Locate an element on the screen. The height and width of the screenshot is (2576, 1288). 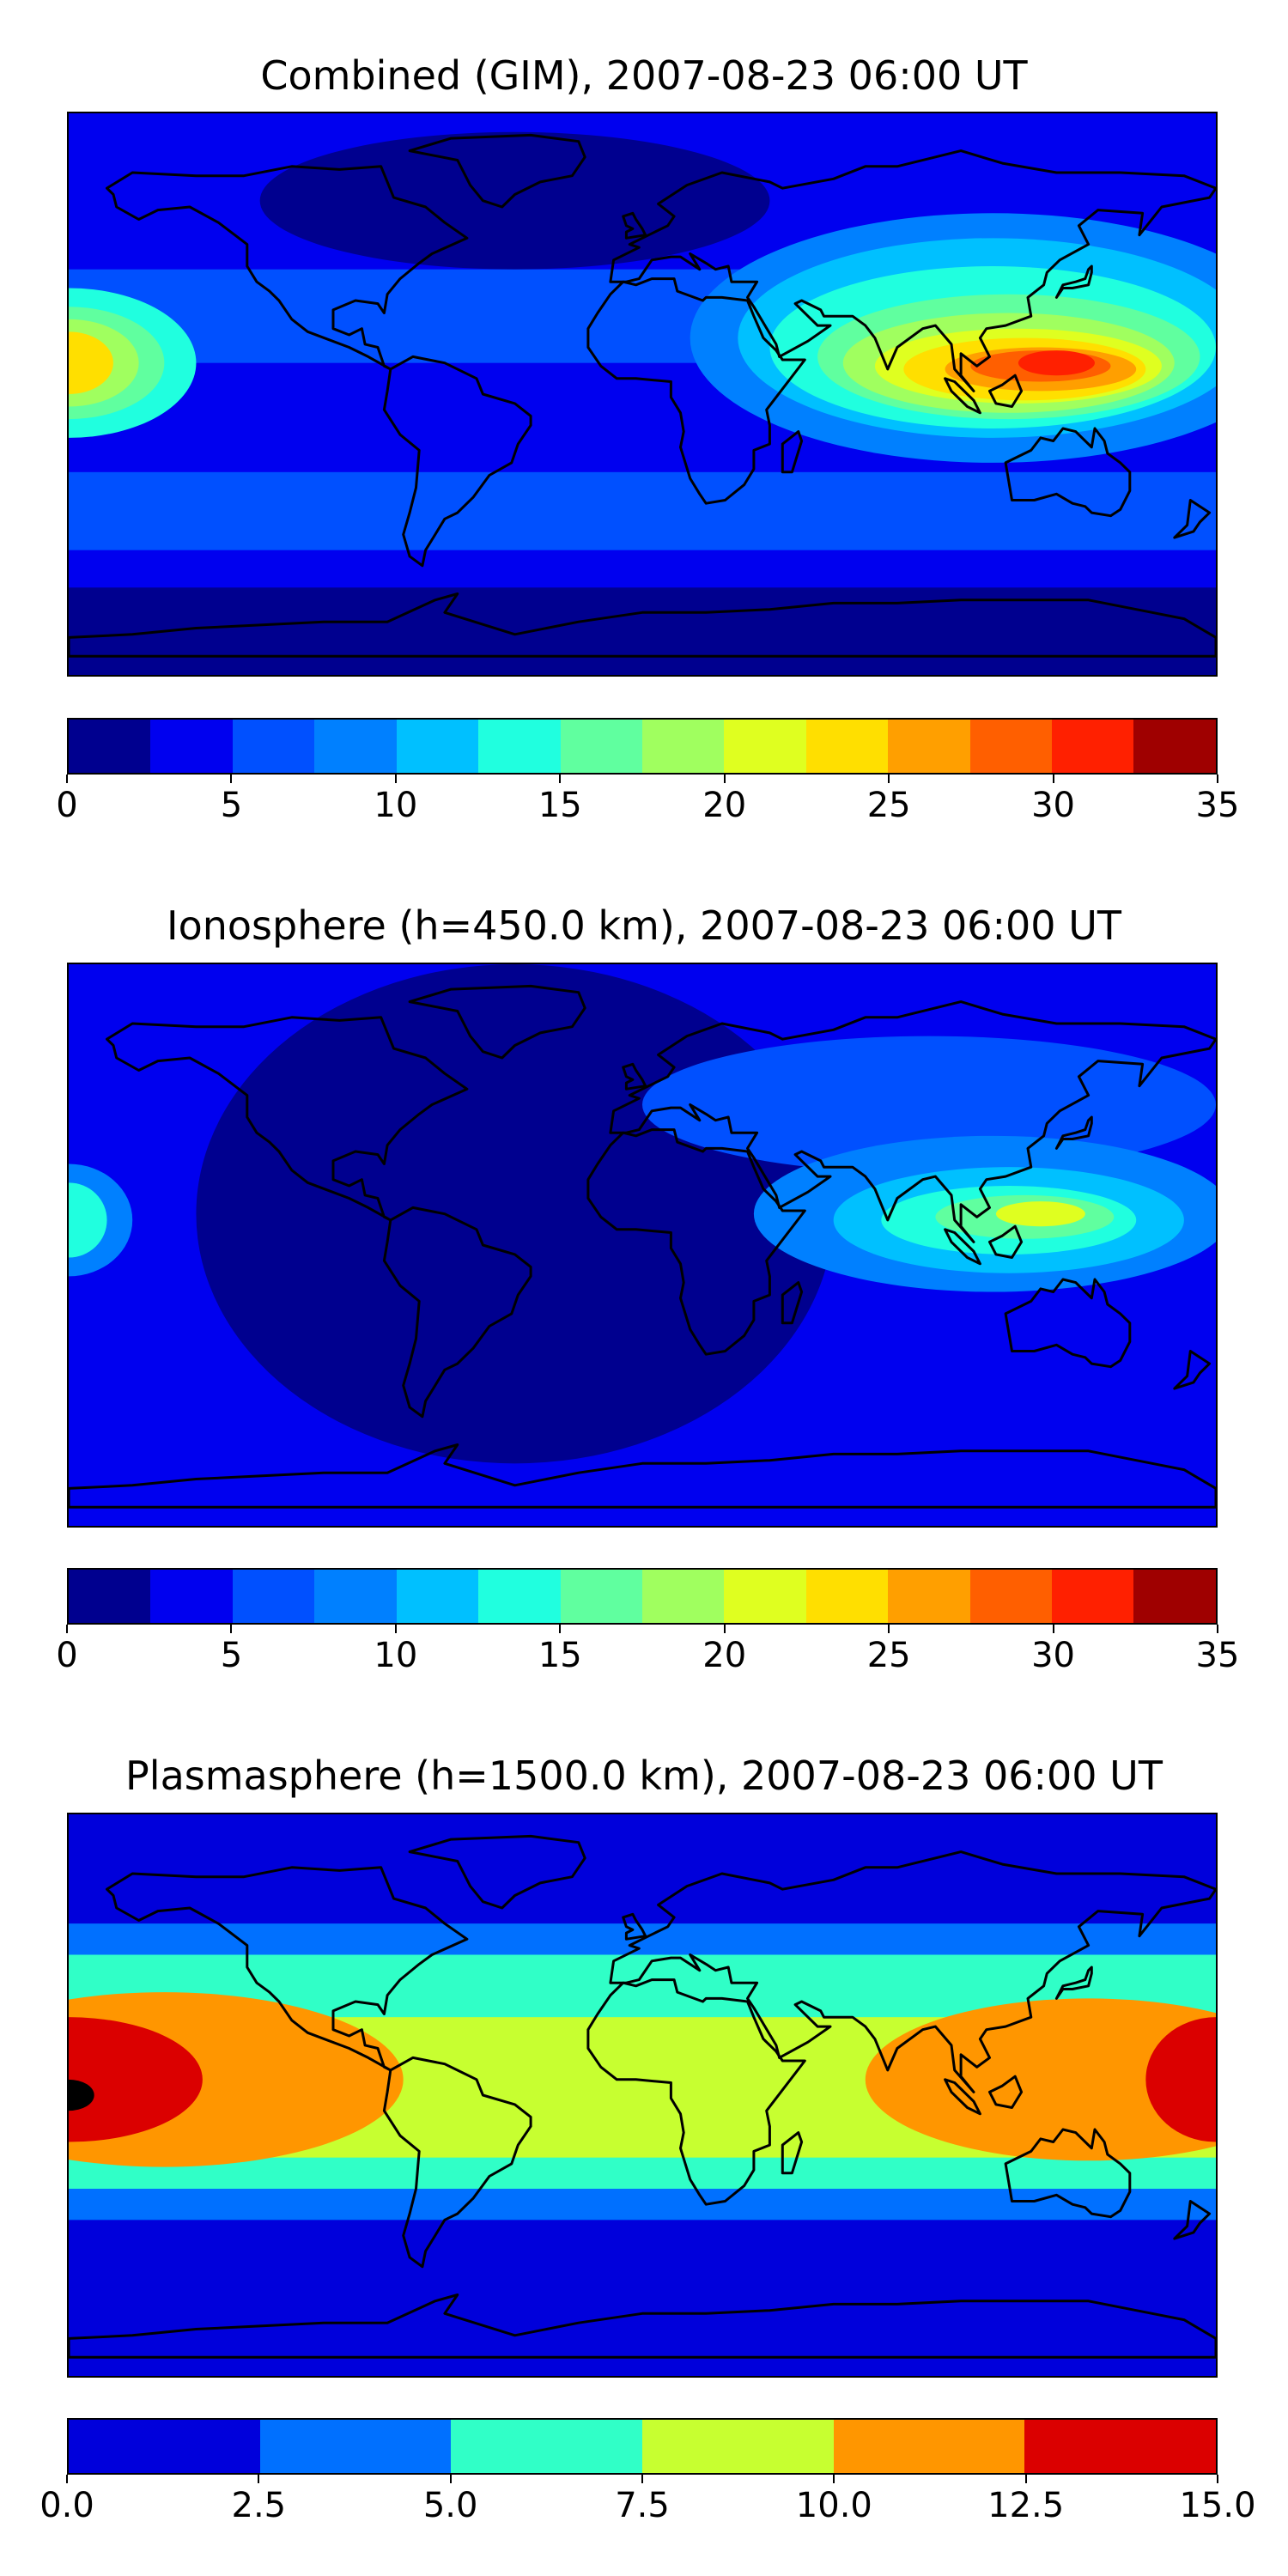
coastline-new-zealand is located at coordinates (1192, 2220).